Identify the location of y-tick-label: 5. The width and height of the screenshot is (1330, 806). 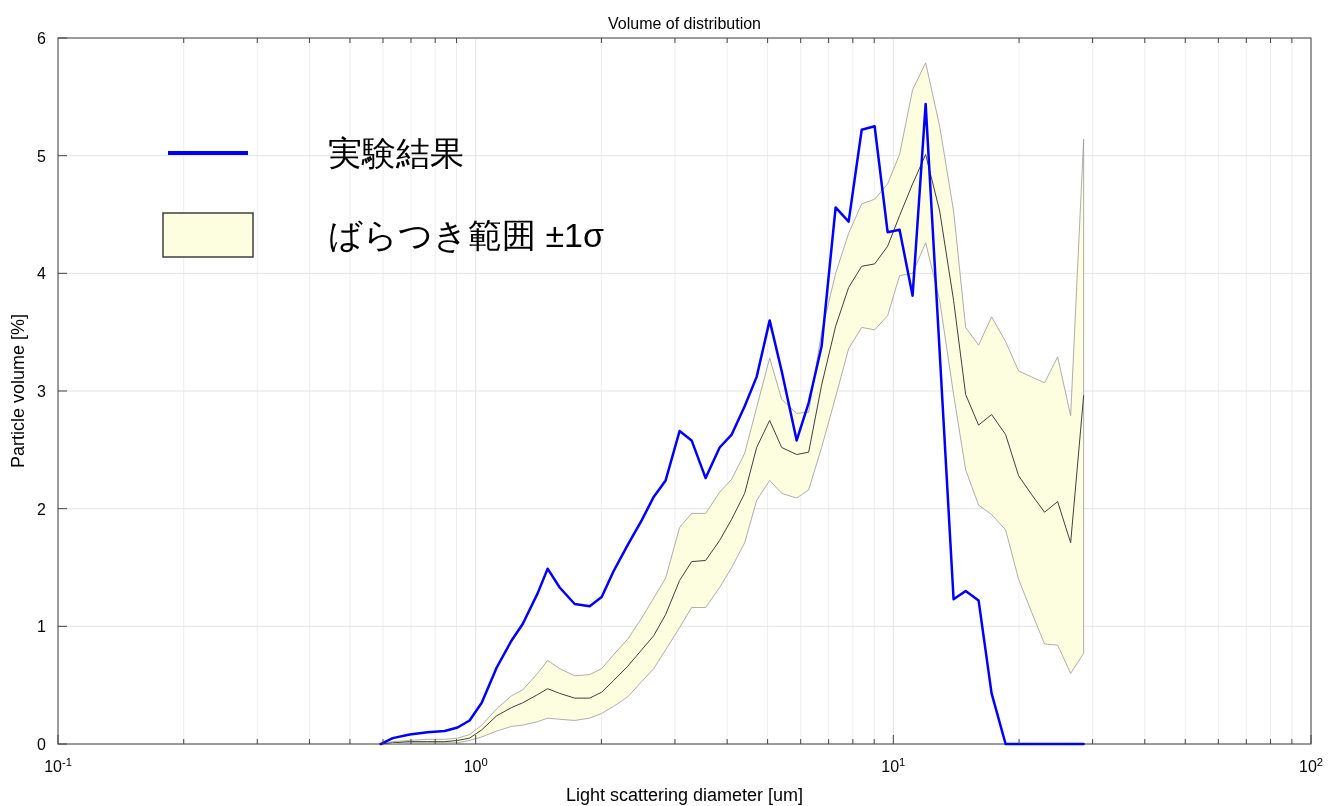
(42, 156).